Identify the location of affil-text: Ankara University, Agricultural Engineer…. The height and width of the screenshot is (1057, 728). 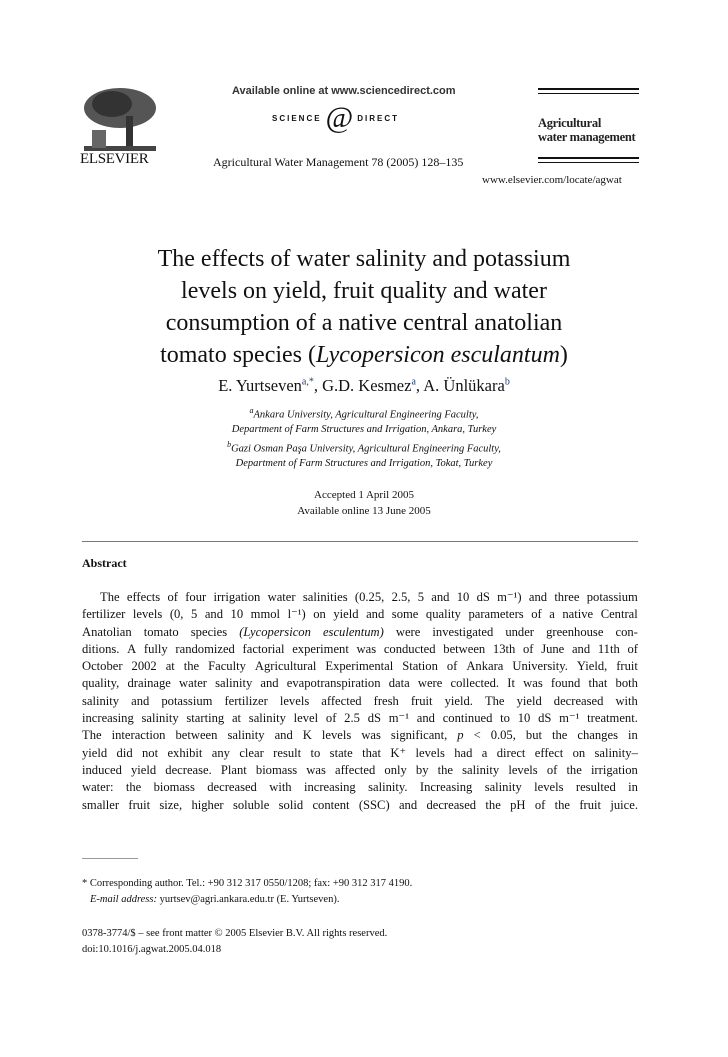
(366, 415).